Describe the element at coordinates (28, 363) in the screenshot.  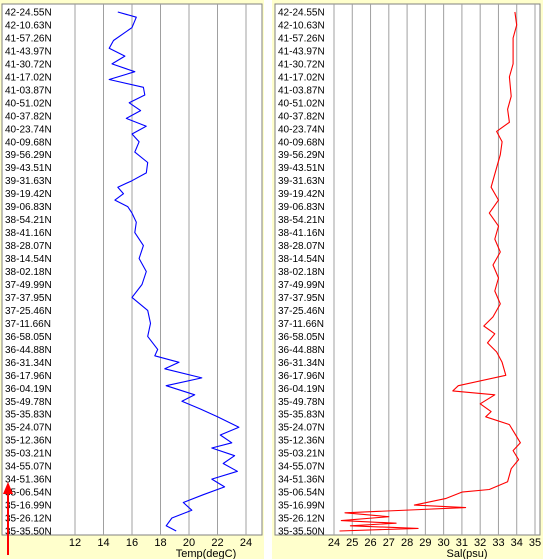
I see `temp-y-tick-label: 36-31.34N` at that location.